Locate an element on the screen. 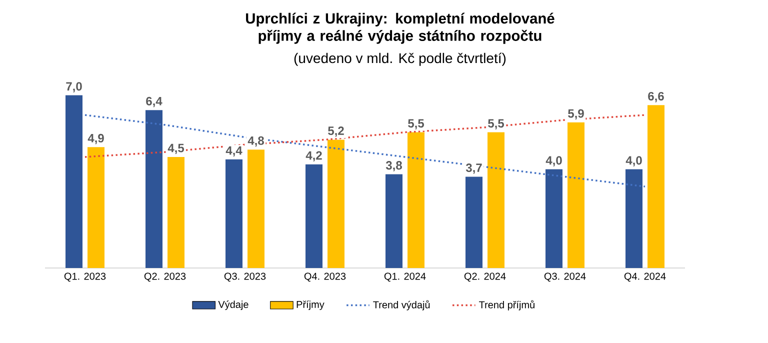 The image size is (768, 343). x-tick-label: Q4. 2023 is located at coordinates (325, 277).